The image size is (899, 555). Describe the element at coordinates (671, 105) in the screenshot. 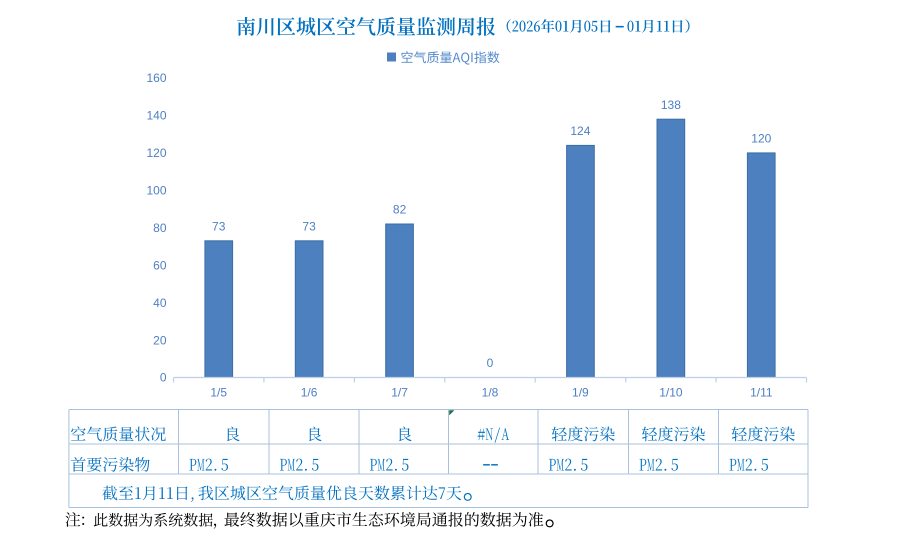

I see `svg-text: 138` at that location.